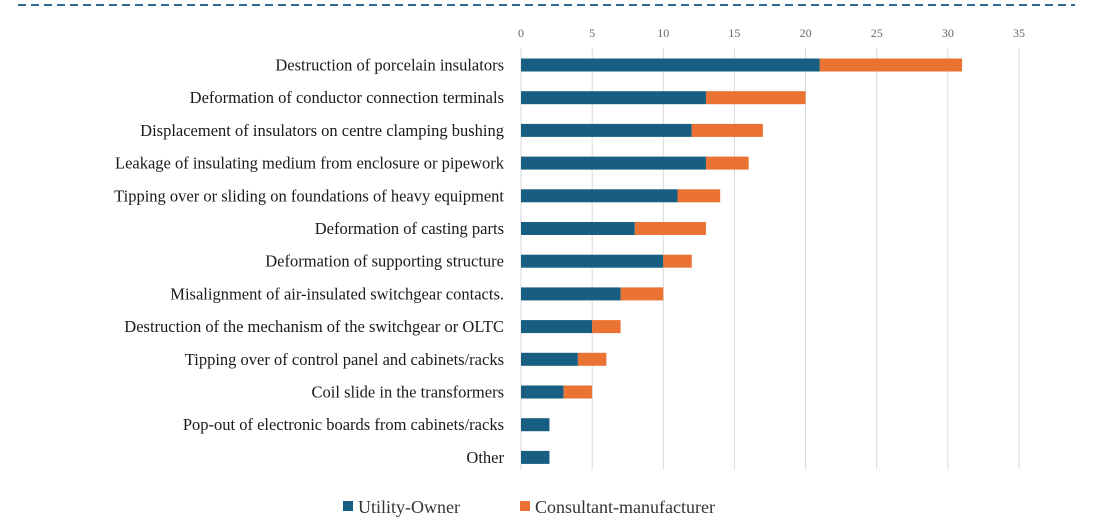 The image size is (1100, 531). What do you see at coordinates (592, 33) in the screenshot?
I see `x-tick-label: 5` at bounding box center [592, 33].